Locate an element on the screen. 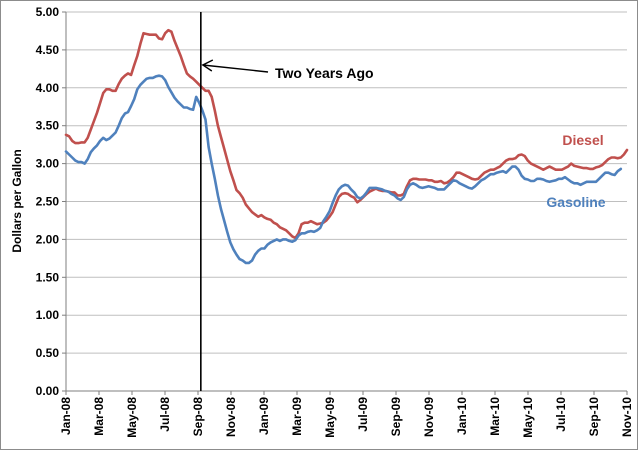 This screenshot has width=638, height=450. series-label-gasoline: Gasoline is located at coordinates (575, 202).